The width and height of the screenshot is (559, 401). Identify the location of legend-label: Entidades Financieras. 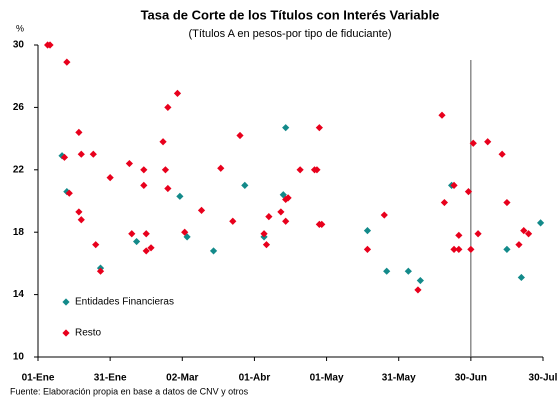
(124, 302).